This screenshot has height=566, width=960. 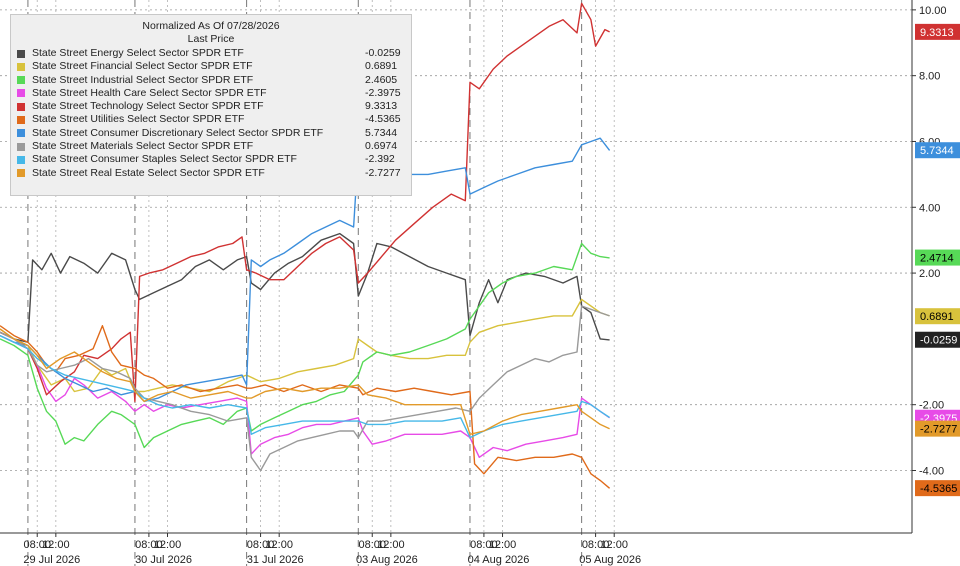 What do you see at coordinates (383, 53) in the screenshot?
I see `legend-last-price: -0.0259` at bounding box center [383, 53].